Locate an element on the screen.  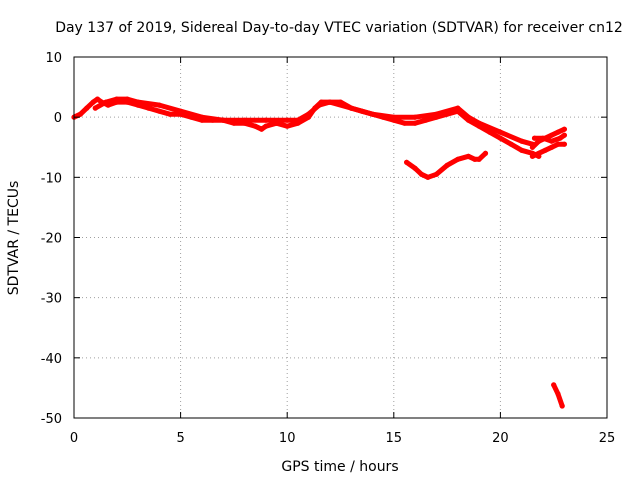
x-tick-label: 15 is located at coordinates (394, 438).